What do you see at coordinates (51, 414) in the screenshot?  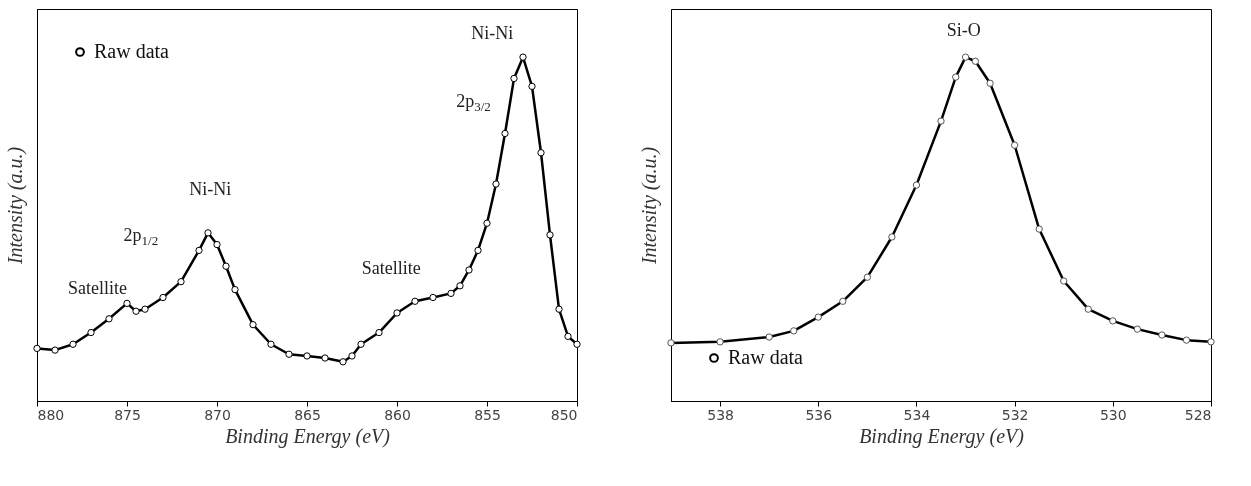 I see `x-tick-label: 880` at bounding box center [51, 414].